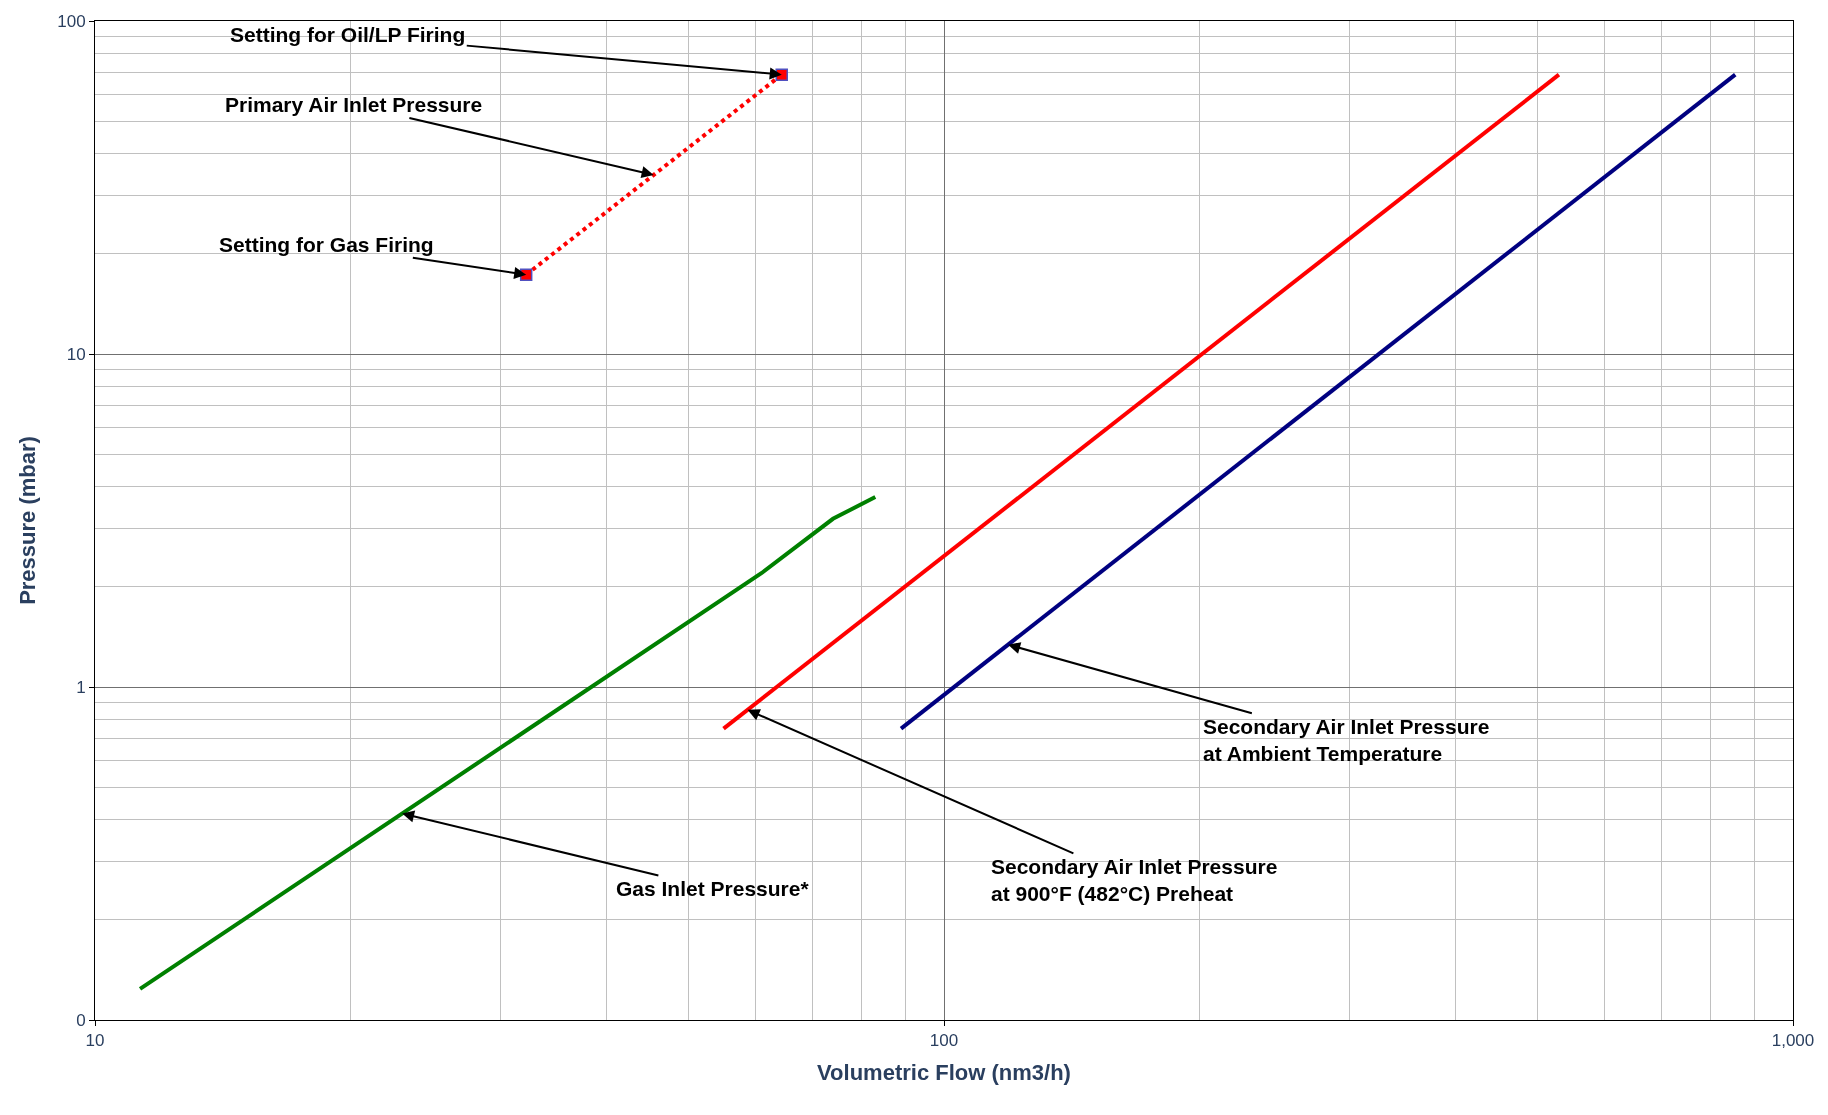  What do you see at coordinates (354, 104) in the screenshot?
I see `annotation: Primary Air Inlet Pressure` at bounding box center [354, 104].